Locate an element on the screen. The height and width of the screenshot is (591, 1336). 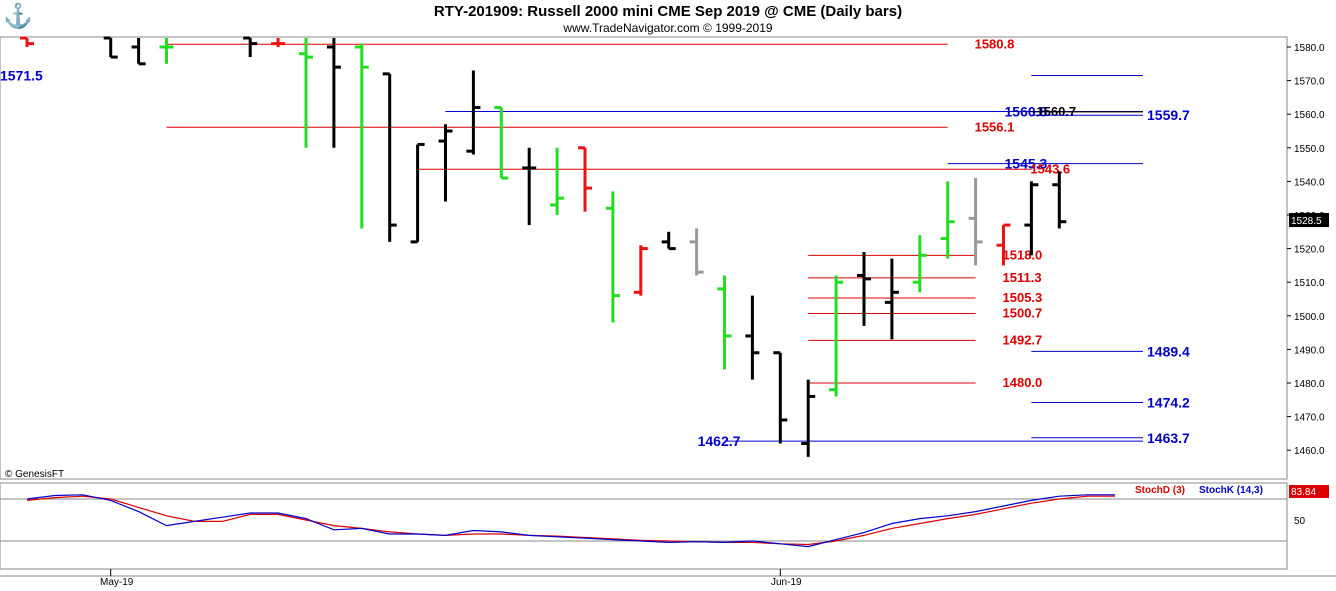
level-label: 1571.5 is located at coordinates (21, 76).